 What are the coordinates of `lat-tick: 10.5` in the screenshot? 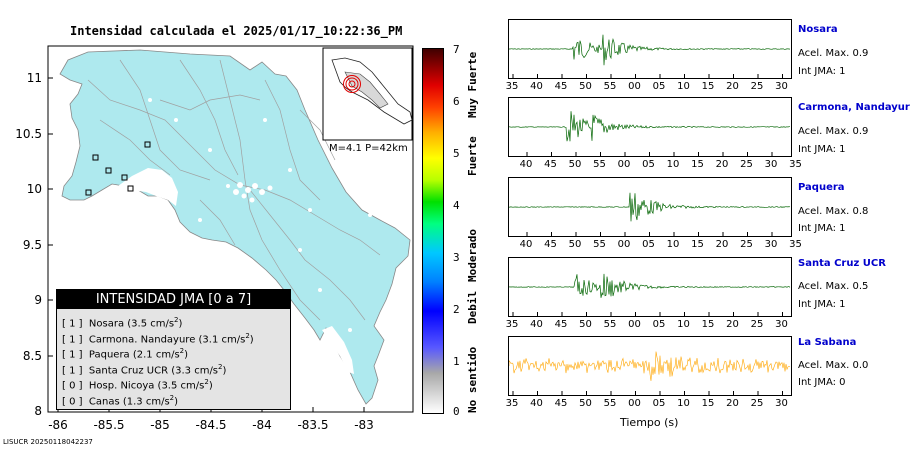 It's located at (28, 134).